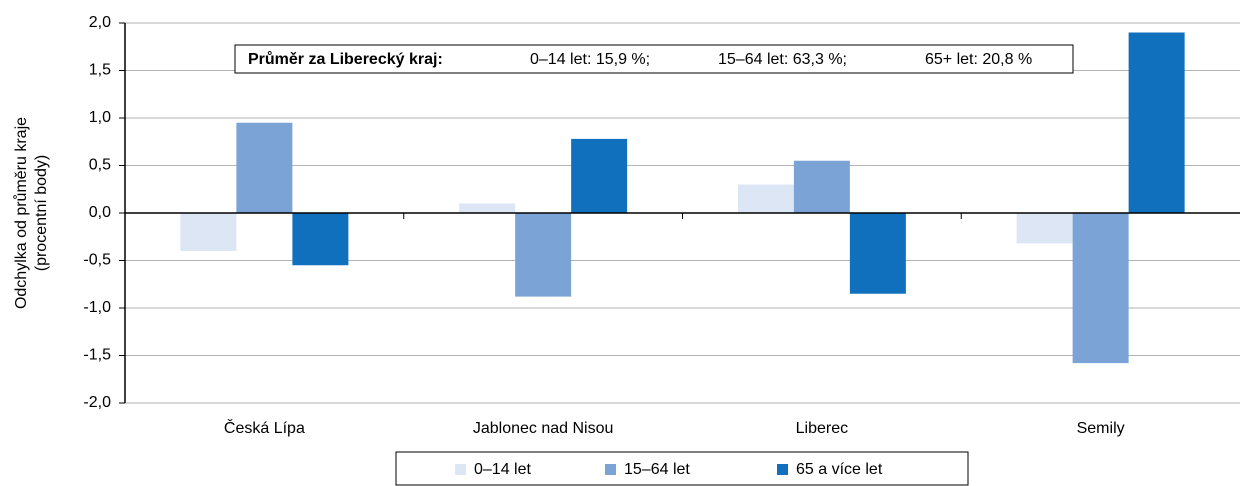 This screenshot has height=486, width=1241. I want to click on annotation-item: 65+ let: 20,8 %, so click(978, 59).